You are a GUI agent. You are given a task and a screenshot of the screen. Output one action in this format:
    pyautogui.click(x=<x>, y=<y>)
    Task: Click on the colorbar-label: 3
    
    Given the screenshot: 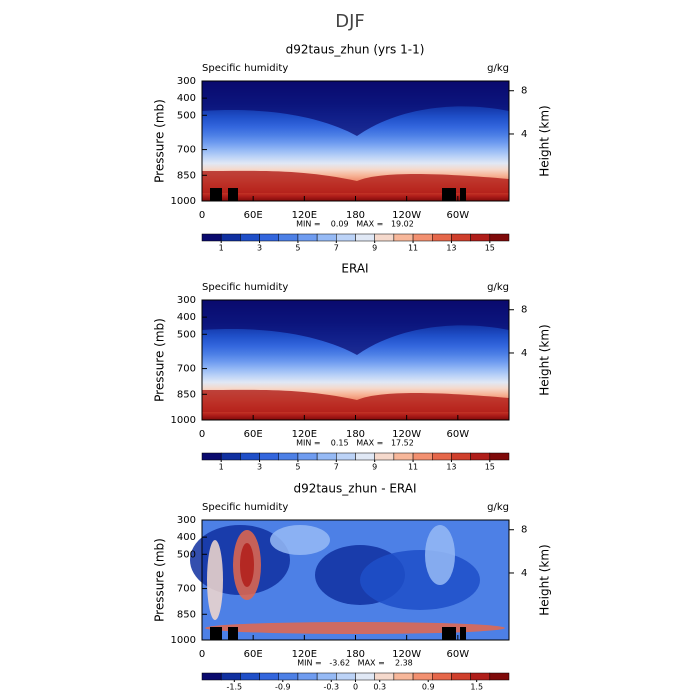 What is the action you would take?
    pyautogui.click(x=259, y=248)
    